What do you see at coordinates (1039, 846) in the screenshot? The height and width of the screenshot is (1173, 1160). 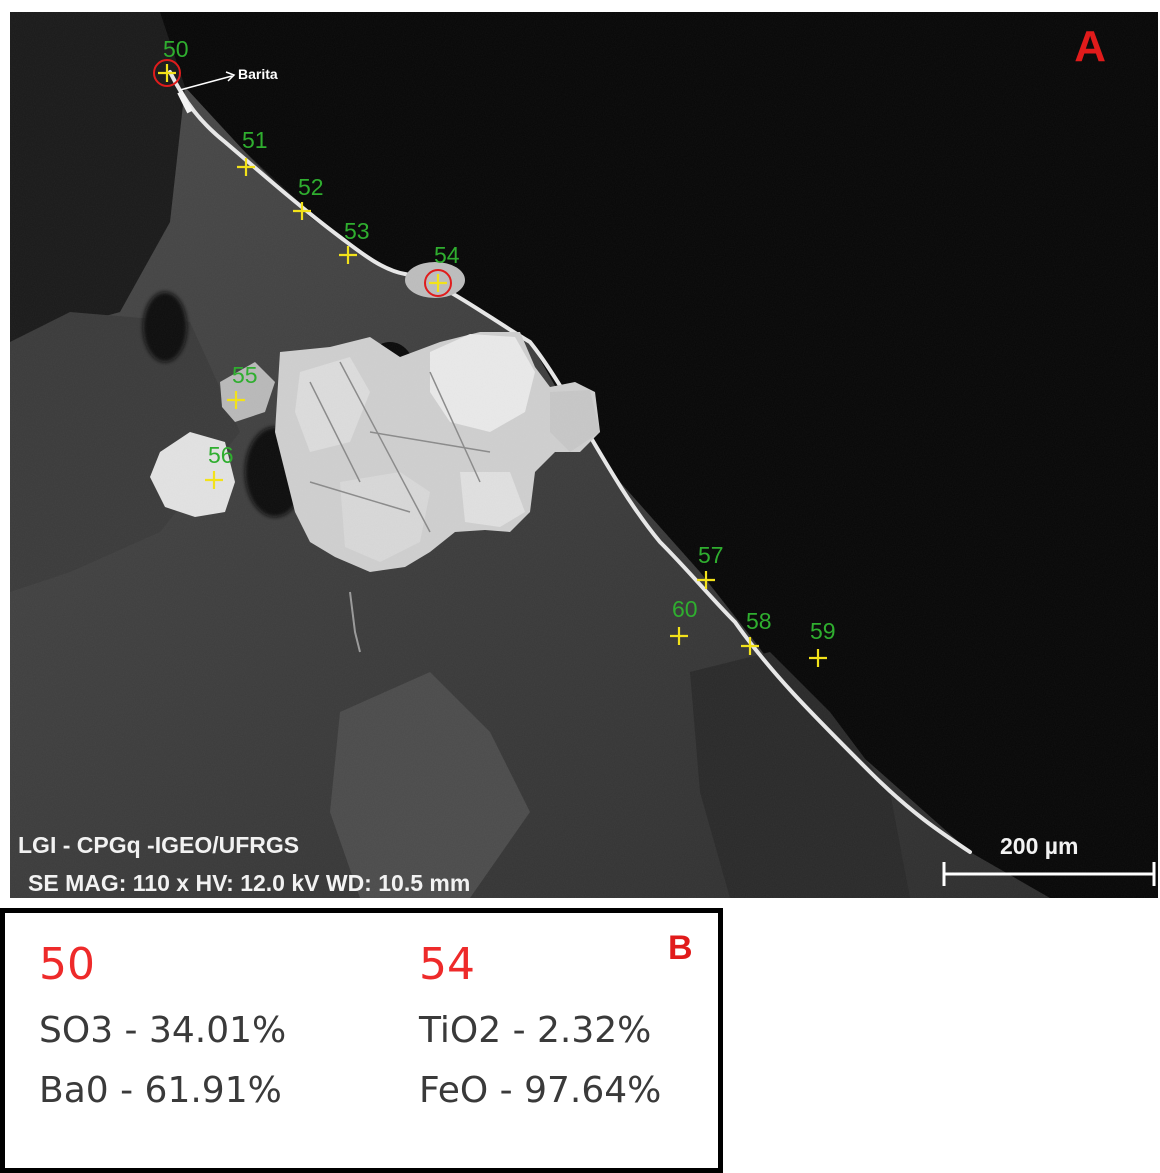 I see `scale-bar-label: 200 µm` at bounding box center [1039, 846].